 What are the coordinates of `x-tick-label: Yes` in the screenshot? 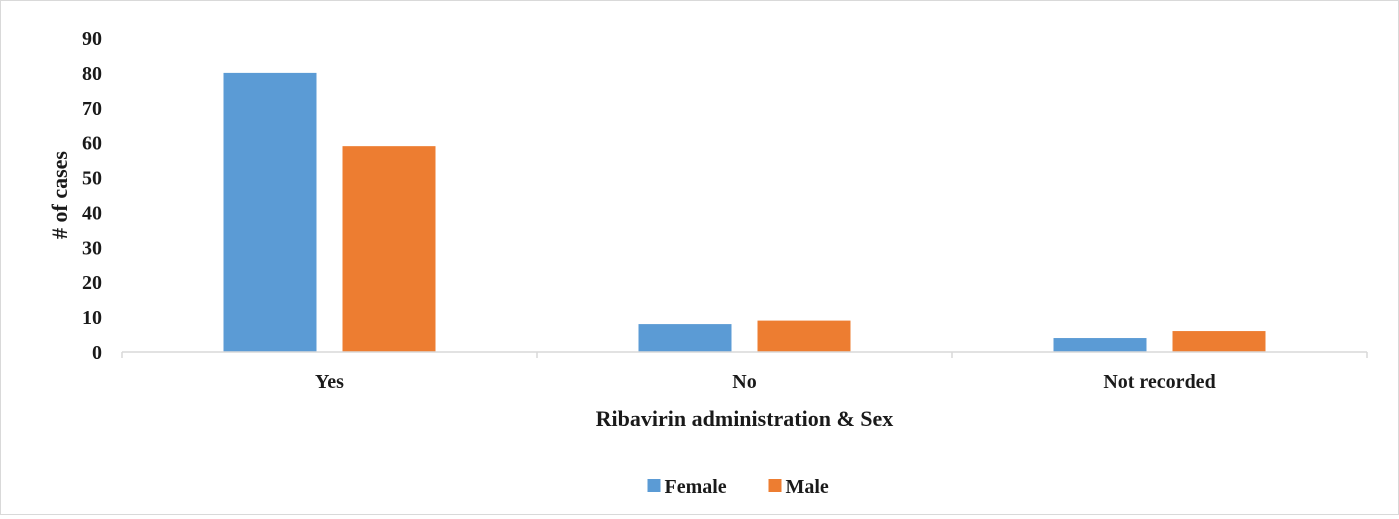 It's located at (329, 382).